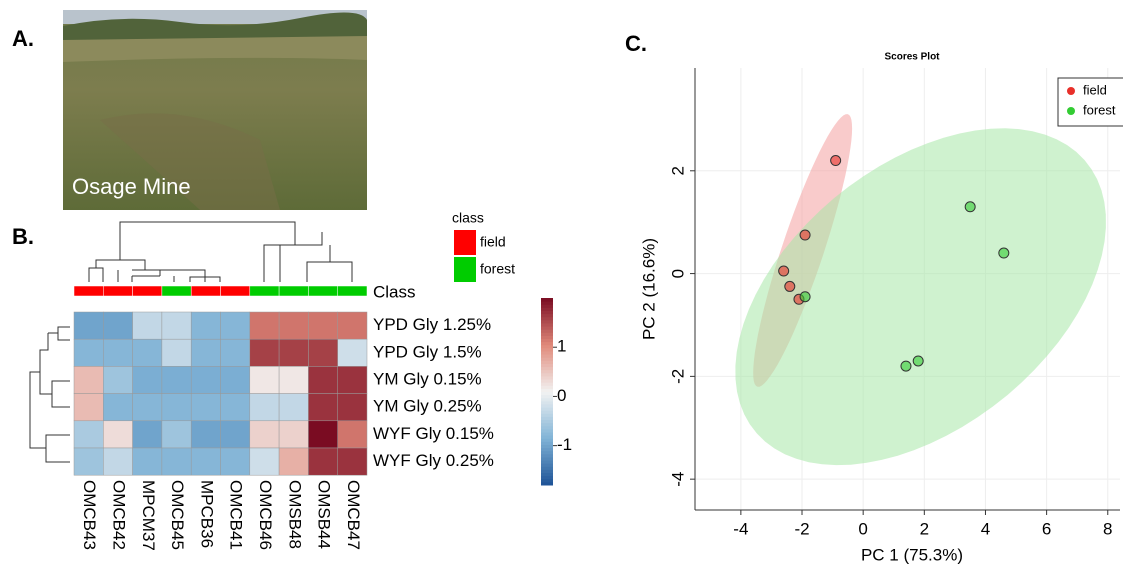  Describe the element at coordinates (985, 528) in the screenshot. I see `x-tick-label: 4` at that location.